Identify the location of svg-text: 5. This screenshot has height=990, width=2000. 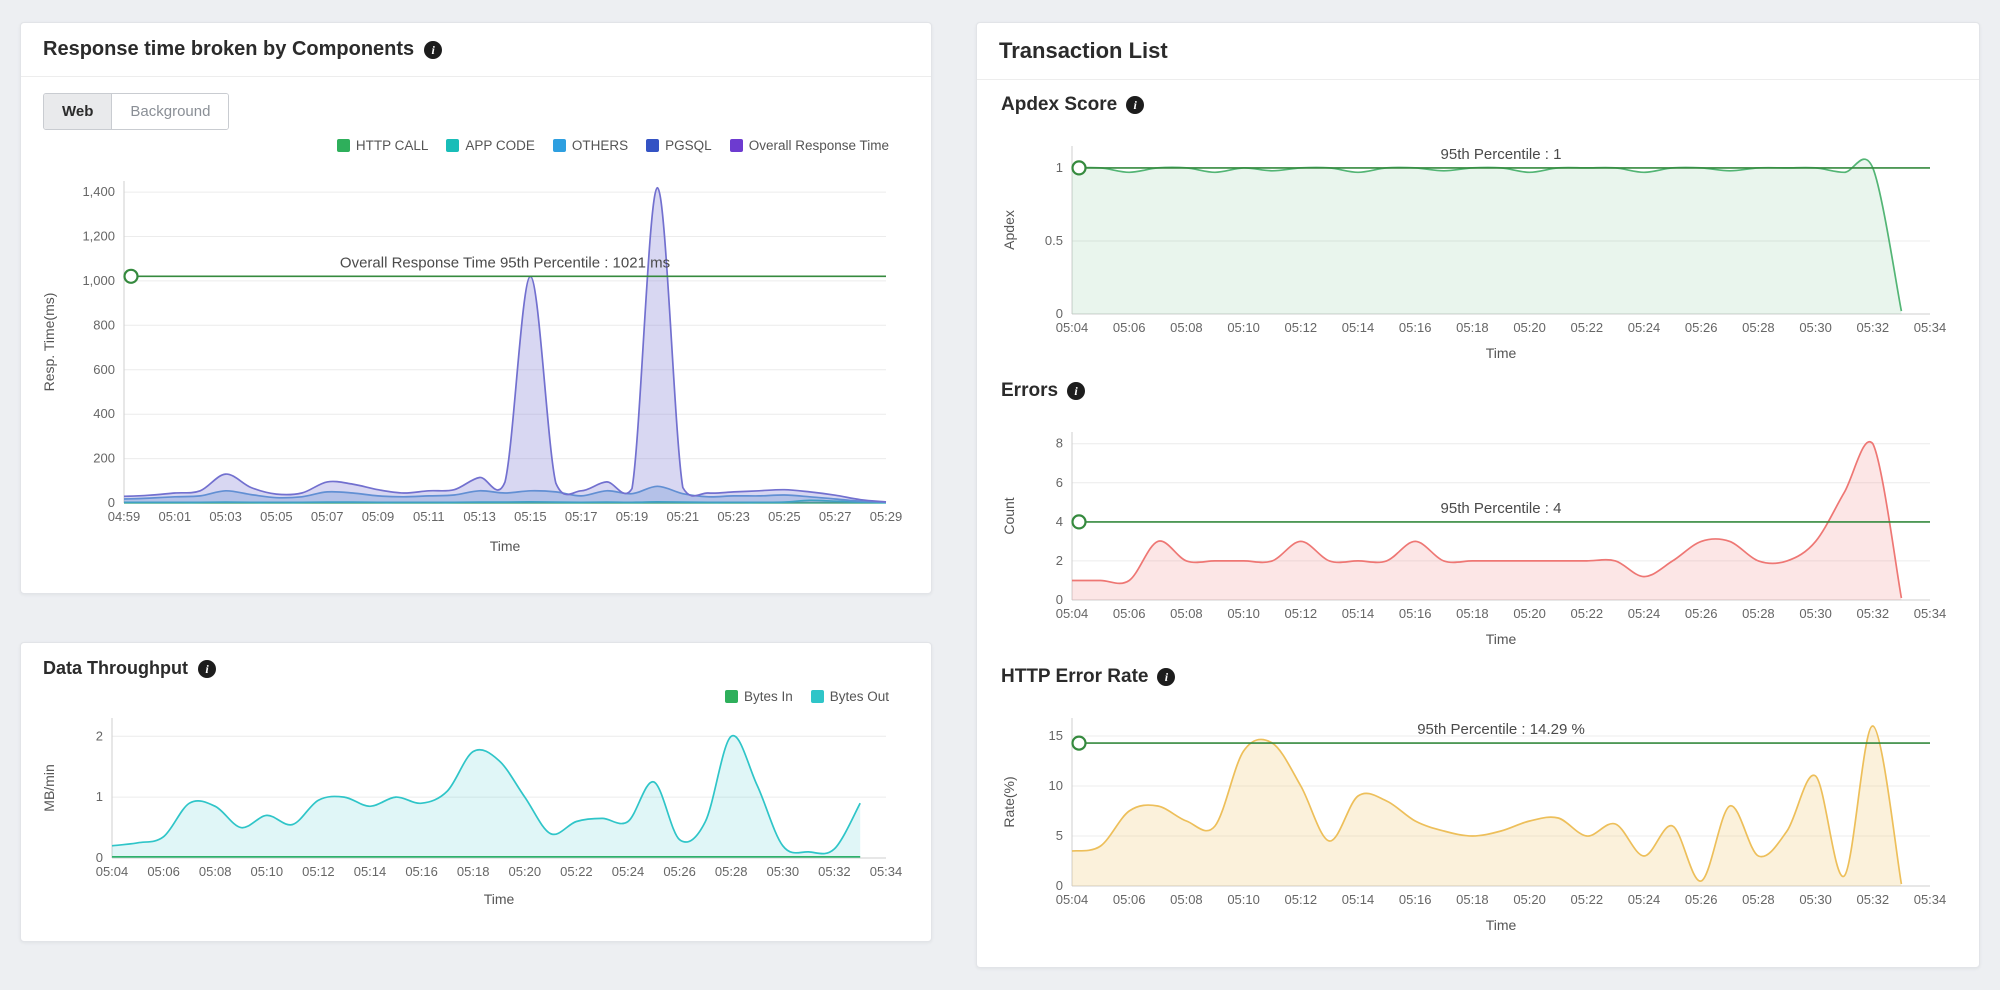
(1059, 835).